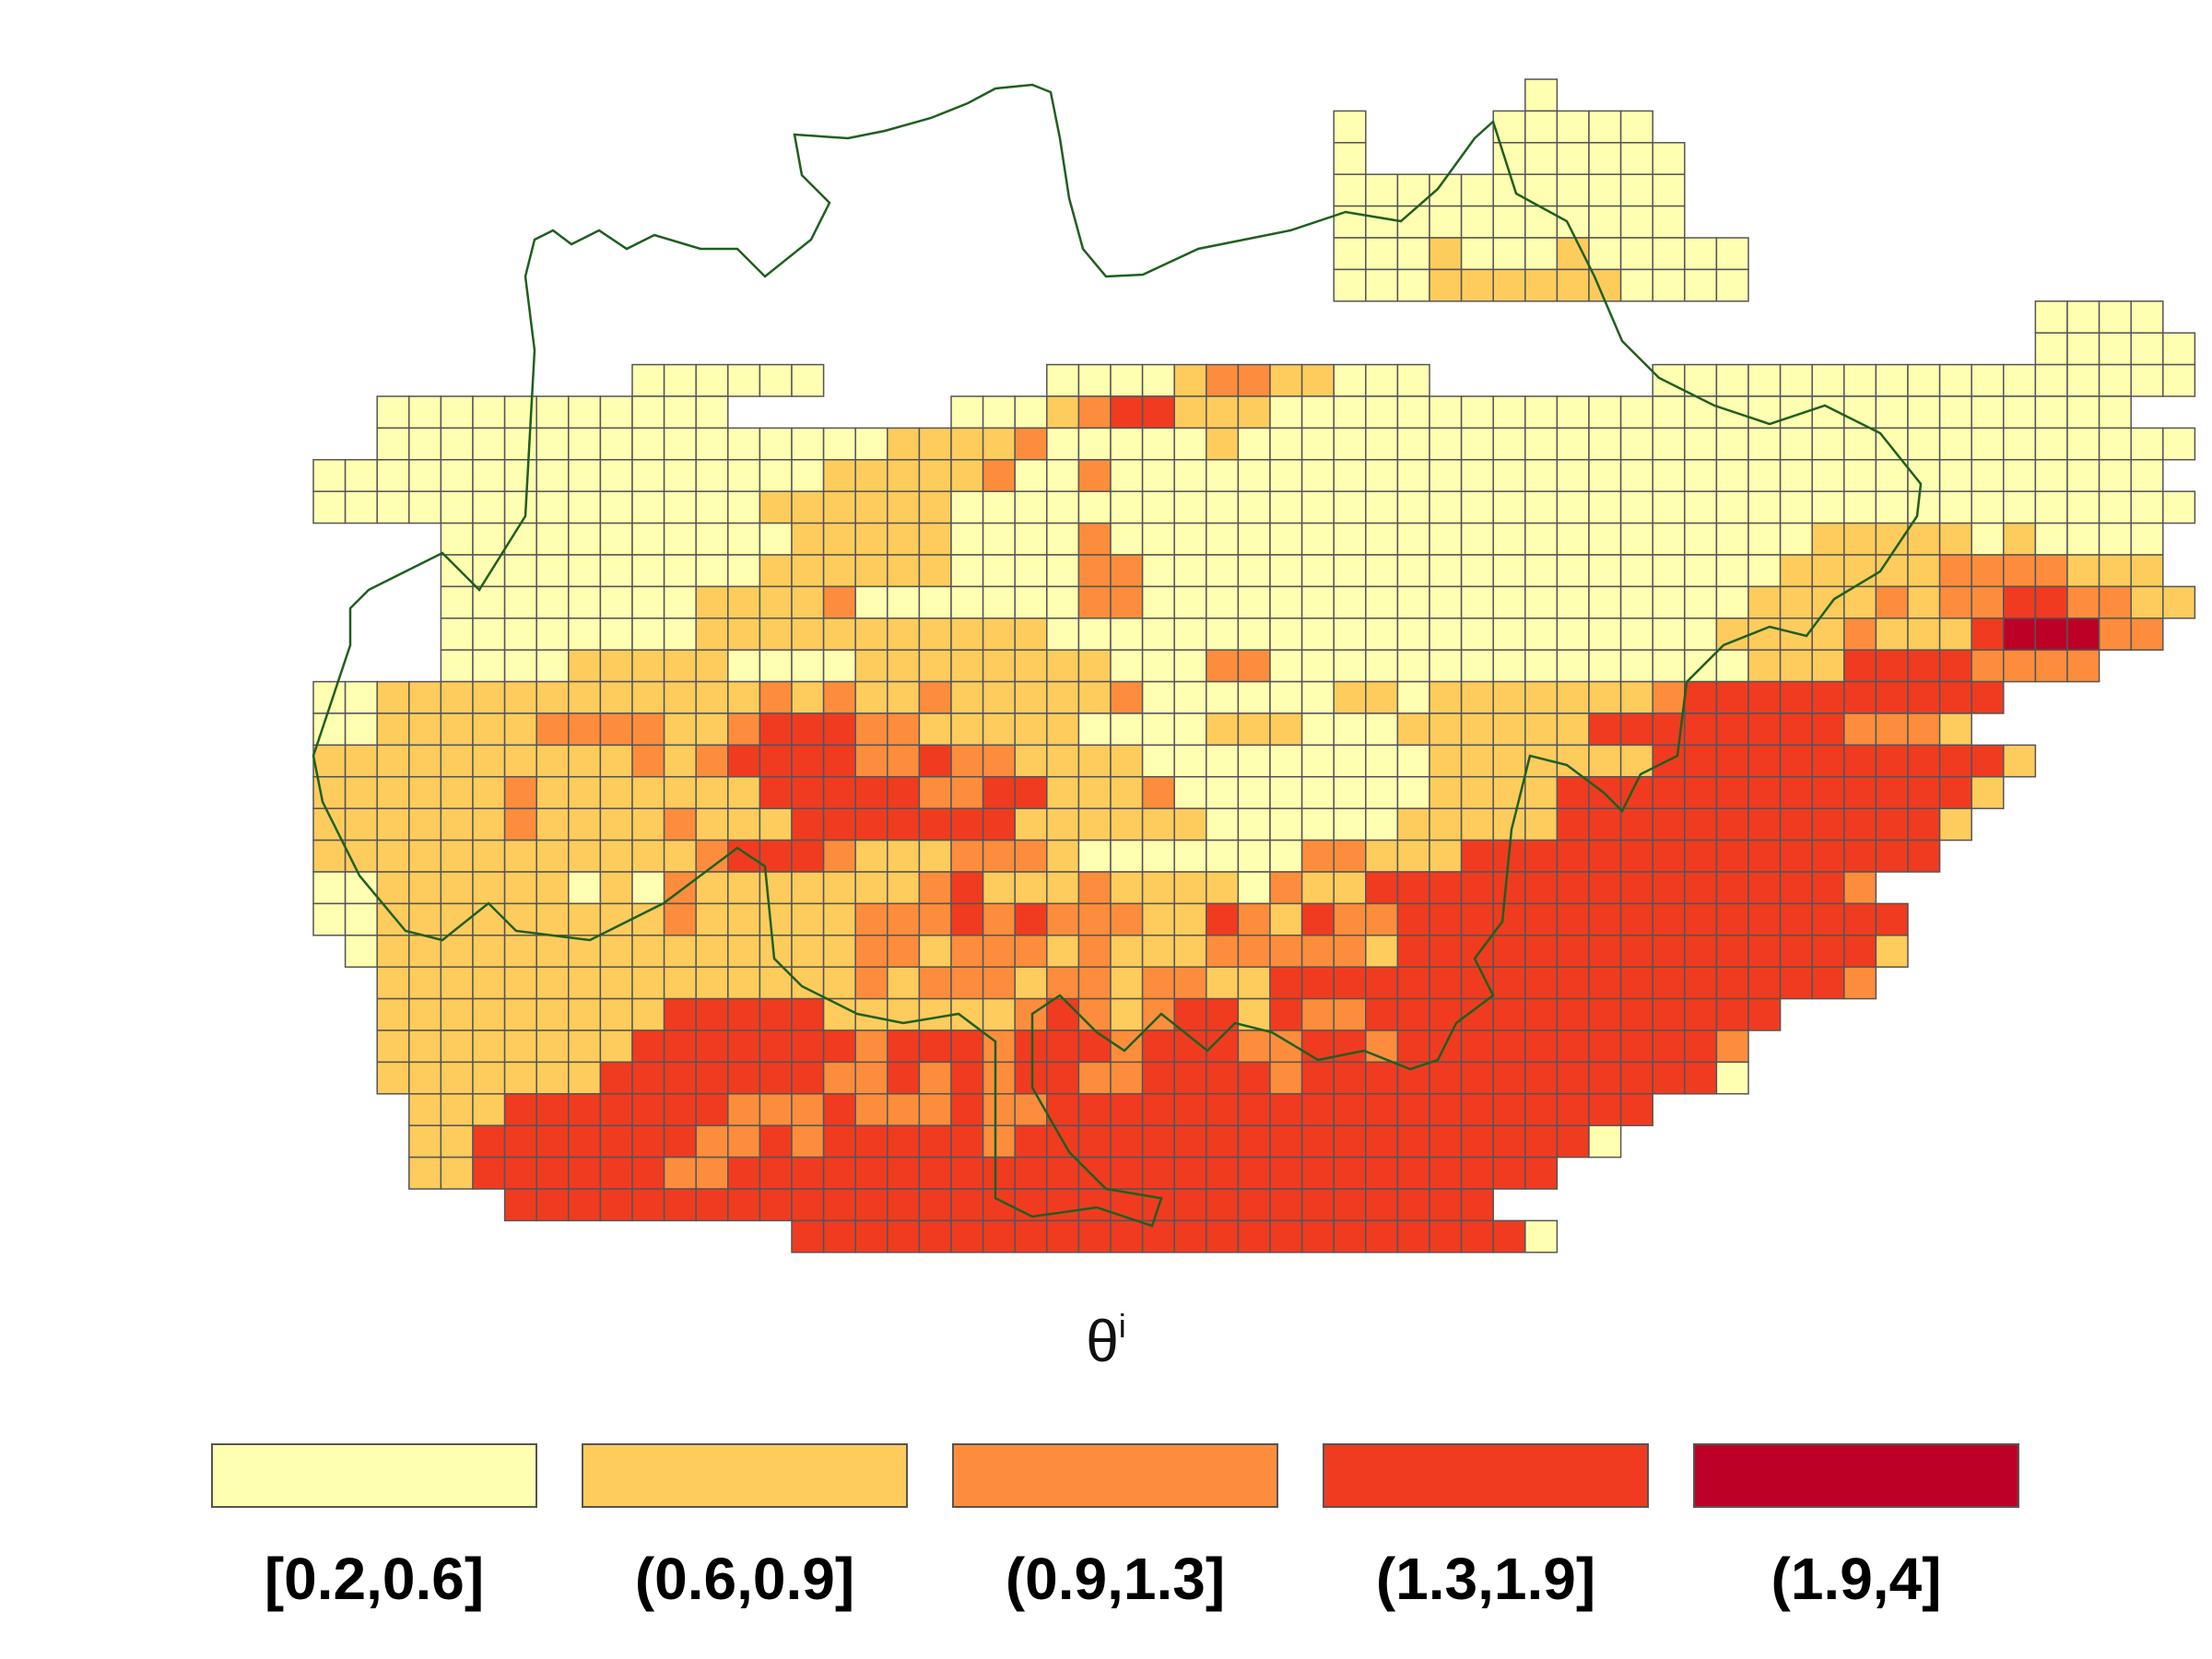  Describe the element at coordinates (1102, 1341) in the screenshot. I see `legend-title-symbol: θ` at that location.